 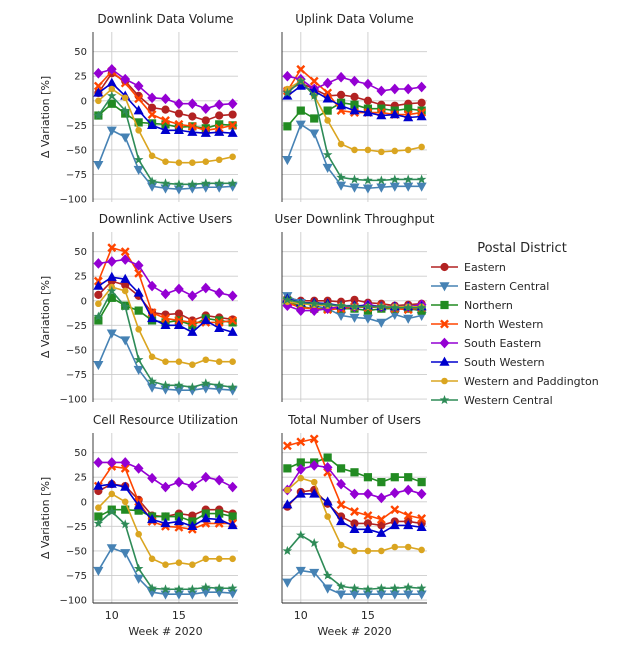 What do you see at coordinates (522, 248) in the screenshot?
I see `legend-title: Postal District` at bounding box center [522, 248].